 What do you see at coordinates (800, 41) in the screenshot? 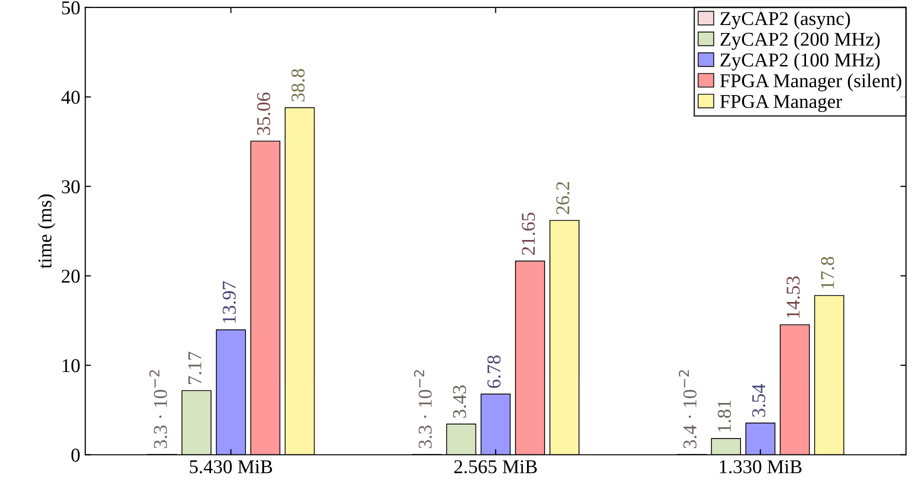
I see `legend-label: ZyCAP2 (200 MHz)` at bounding box center [800, 41].